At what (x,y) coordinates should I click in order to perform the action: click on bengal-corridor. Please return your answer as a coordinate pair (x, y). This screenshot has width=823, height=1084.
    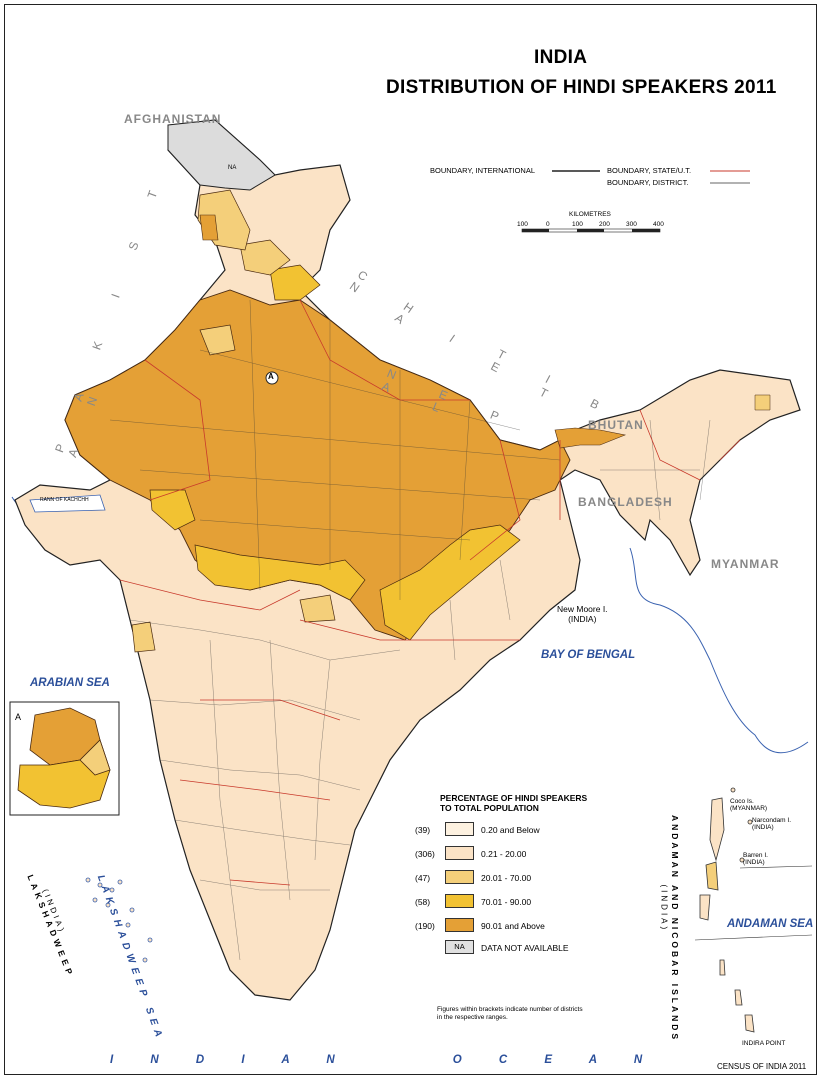
    Looking at the image, I should click on (590, 438).